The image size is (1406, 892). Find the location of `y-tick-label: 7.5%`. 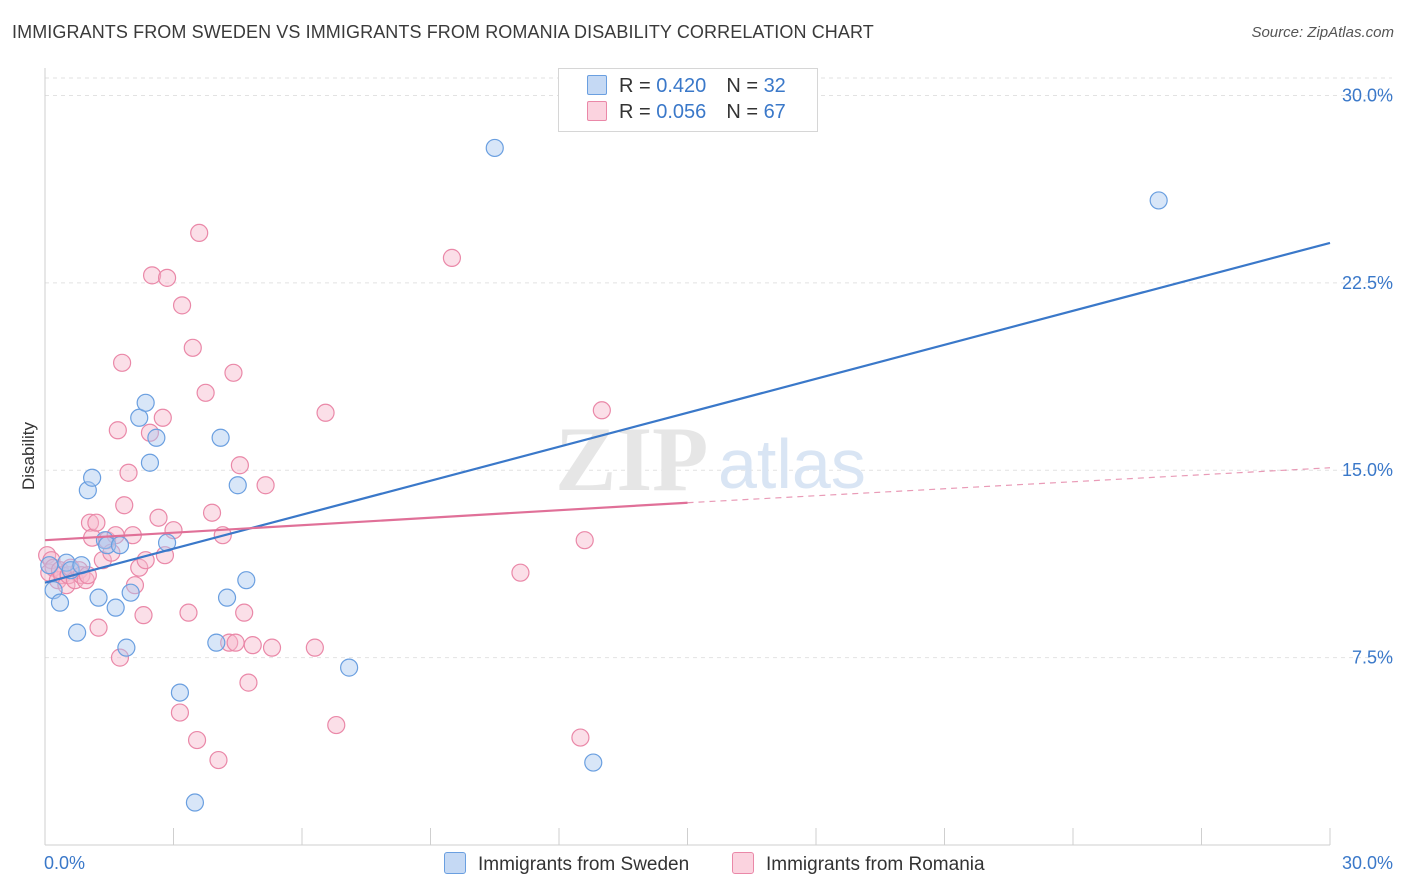

y-tick-label: 7.5% is located at coordinates (1372, 658).